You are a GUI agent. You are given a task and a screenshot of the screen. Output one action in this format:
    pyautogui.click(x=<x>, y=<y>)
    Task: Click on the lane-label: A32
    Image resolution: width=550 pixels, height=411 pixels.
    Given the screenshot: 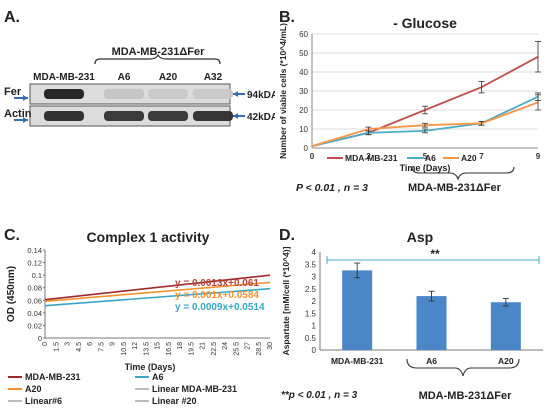 What is the action you would take?
    pyautogui.click(x=213, y=77)
    